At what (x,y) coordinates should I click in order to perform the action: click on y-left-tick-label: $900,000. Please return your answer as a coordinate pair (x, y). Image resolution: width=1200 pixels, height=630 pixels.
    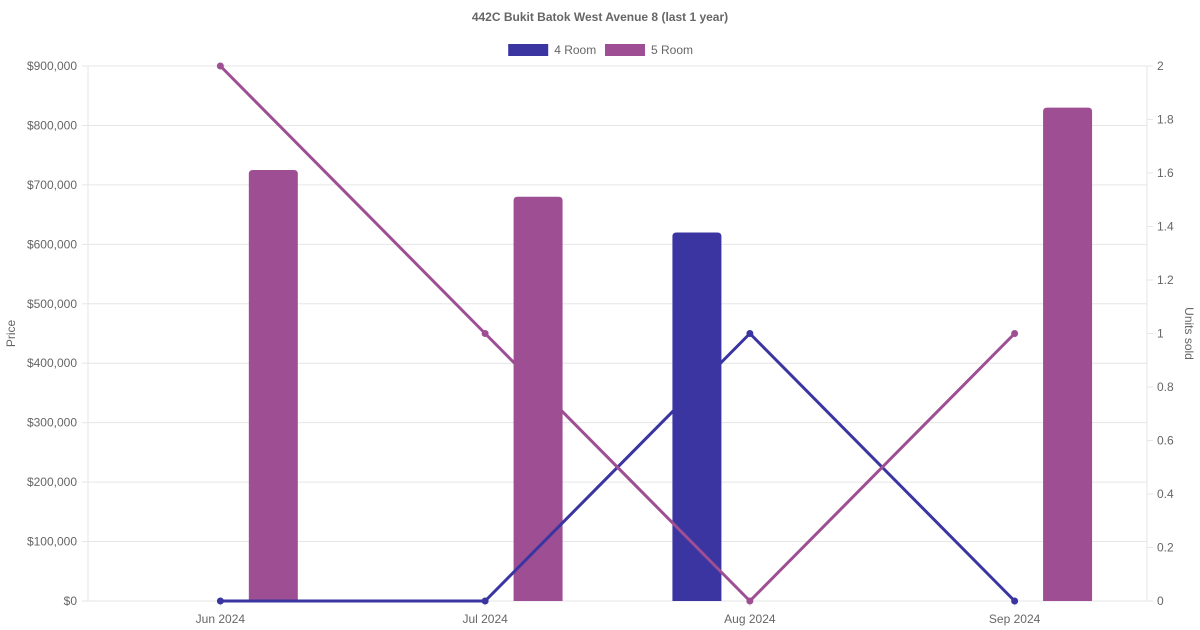
    Looking at the image, I should click on (52, 66).